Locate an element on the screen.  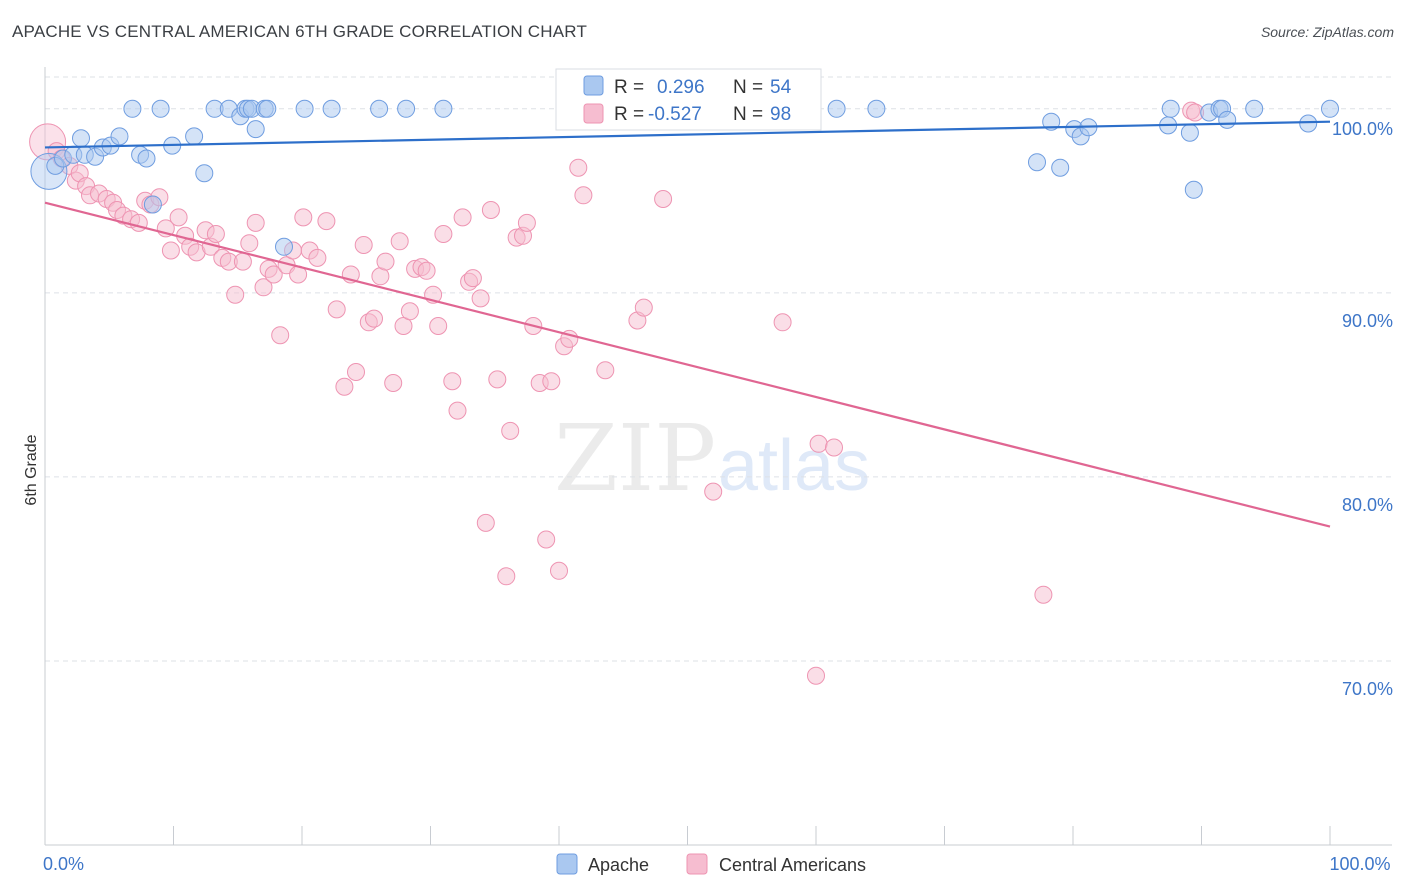
central-swatch is located at coordinates (593, 113).